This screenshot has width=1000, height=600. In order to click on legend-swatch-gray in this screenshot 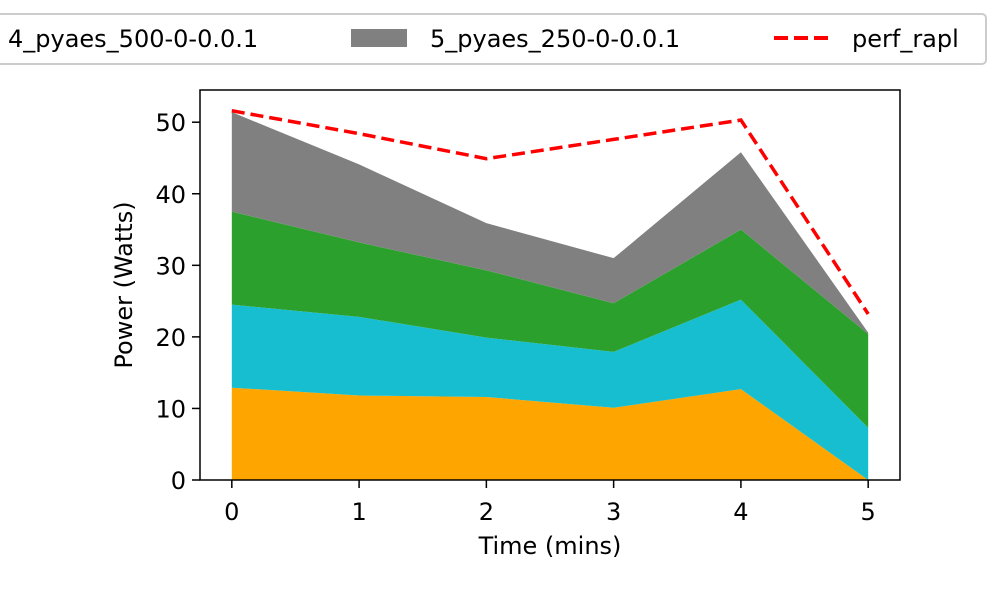, I will do `click(379, 38)`.